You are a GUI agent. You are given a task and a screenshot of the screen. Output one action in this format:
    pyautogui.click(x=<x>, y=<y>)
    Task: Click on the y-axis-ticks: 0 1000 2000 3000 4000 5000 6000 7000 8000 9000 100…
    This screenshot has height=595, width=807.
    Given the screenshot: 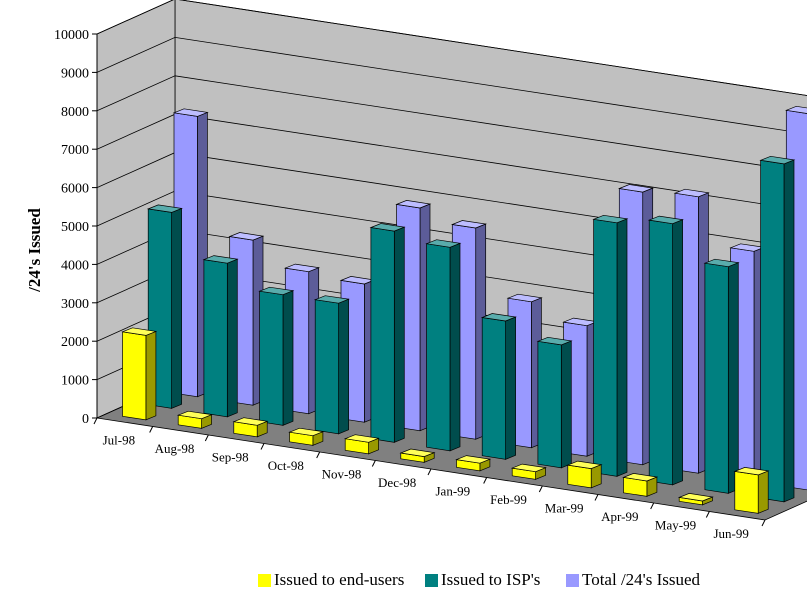 What is the action you would take?
    pyautogui.click(x=76, y=227)
    